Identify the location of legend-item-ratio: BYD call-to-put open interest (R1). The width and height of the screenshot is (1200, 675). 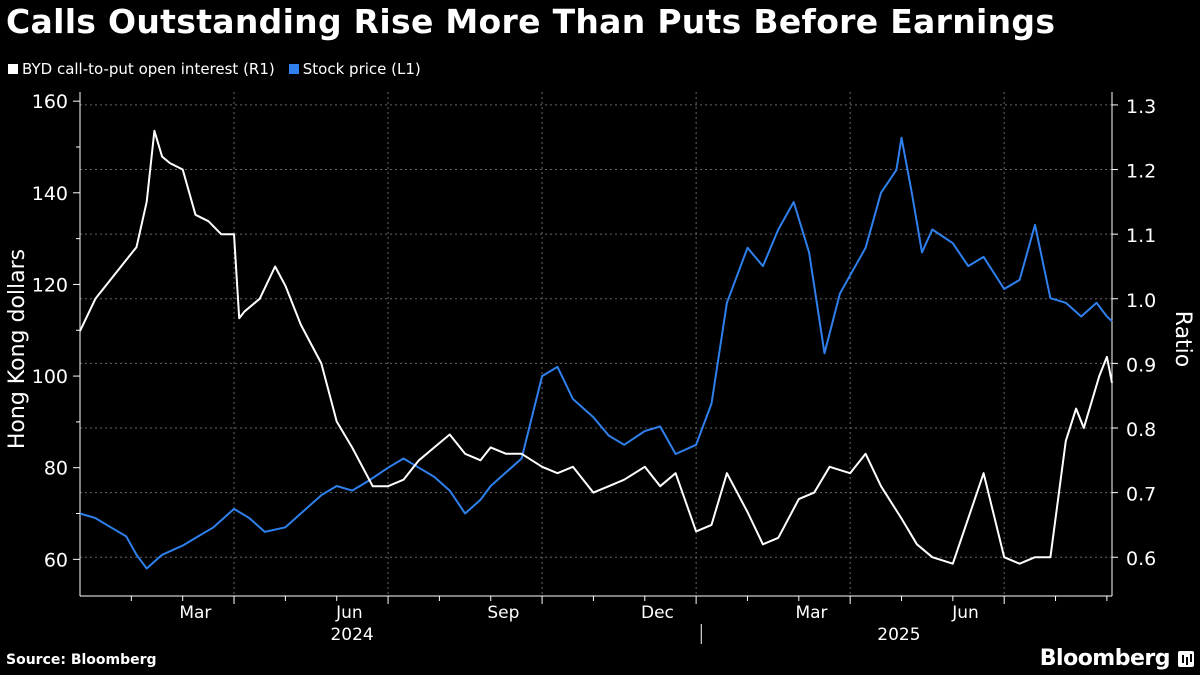
(141, 69).